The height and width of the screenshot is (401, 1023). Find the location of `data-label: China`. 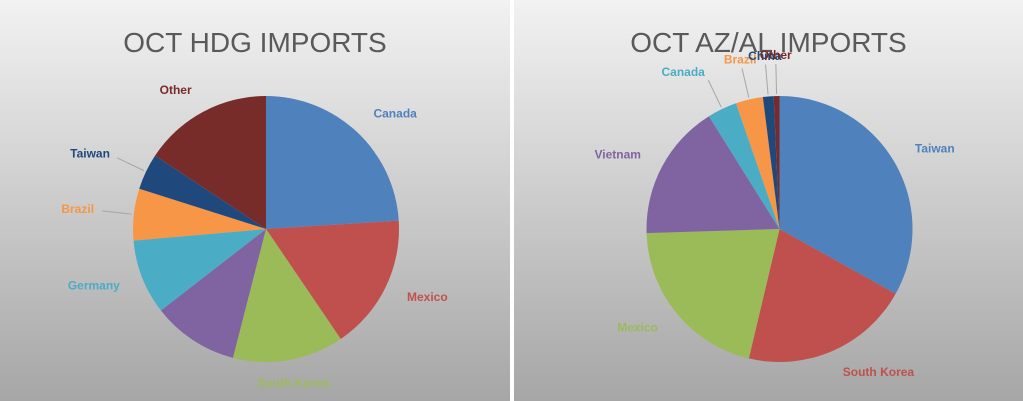

data-label: China is located at coordinates (765, 56).